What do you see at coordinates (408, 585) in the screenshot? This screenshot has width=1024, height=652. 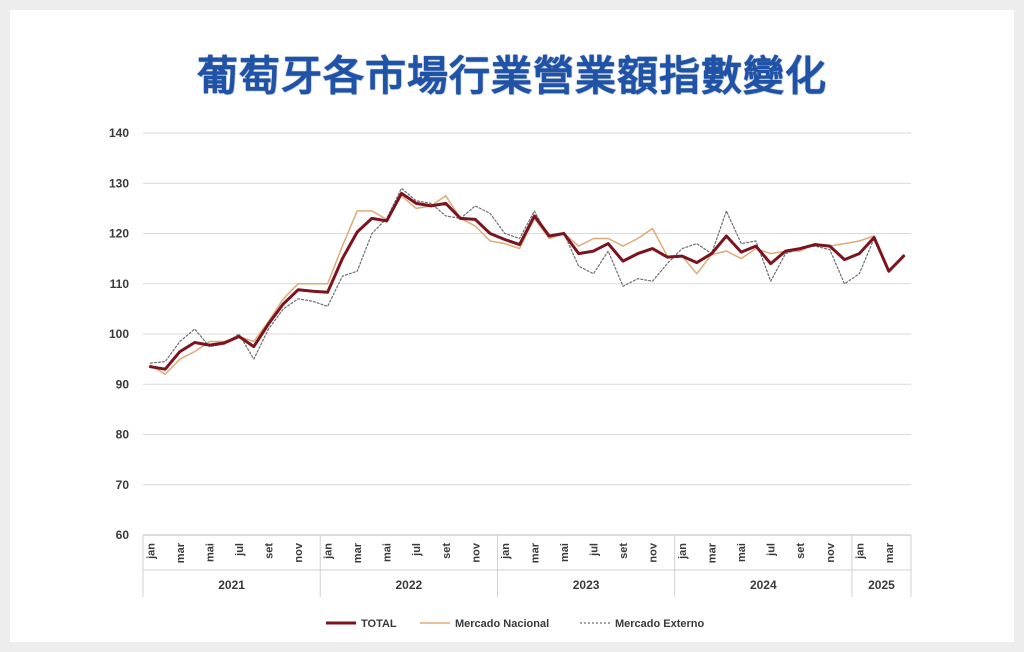 I see `year-label: 2022` at bounding box center [408, 585].